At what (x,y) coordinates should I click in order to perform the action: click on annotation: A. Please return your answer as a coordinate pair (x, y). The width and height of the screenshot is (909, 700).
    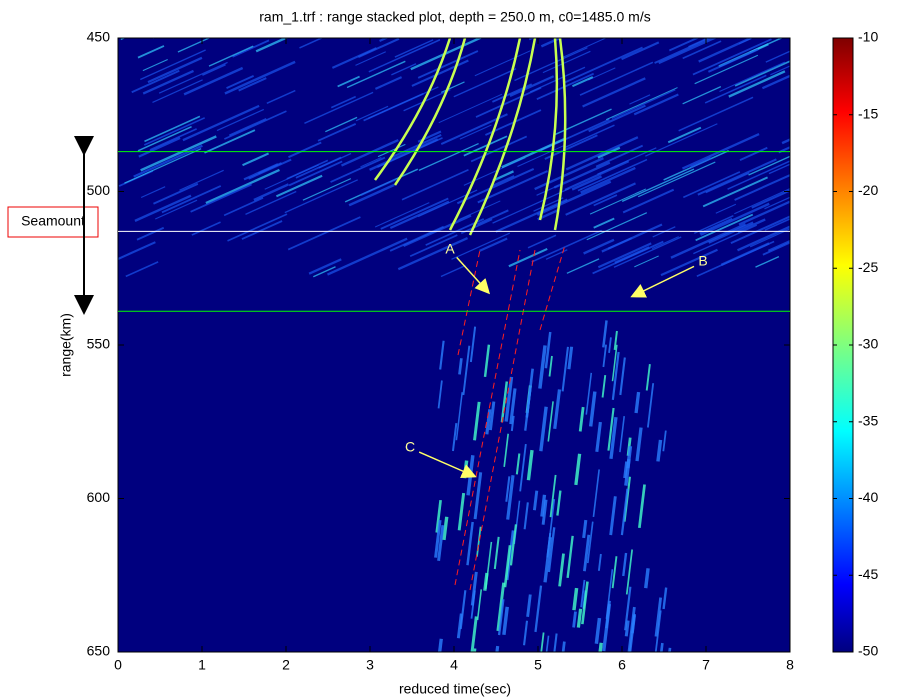
    Looking at the image, I should click on (450, 249).